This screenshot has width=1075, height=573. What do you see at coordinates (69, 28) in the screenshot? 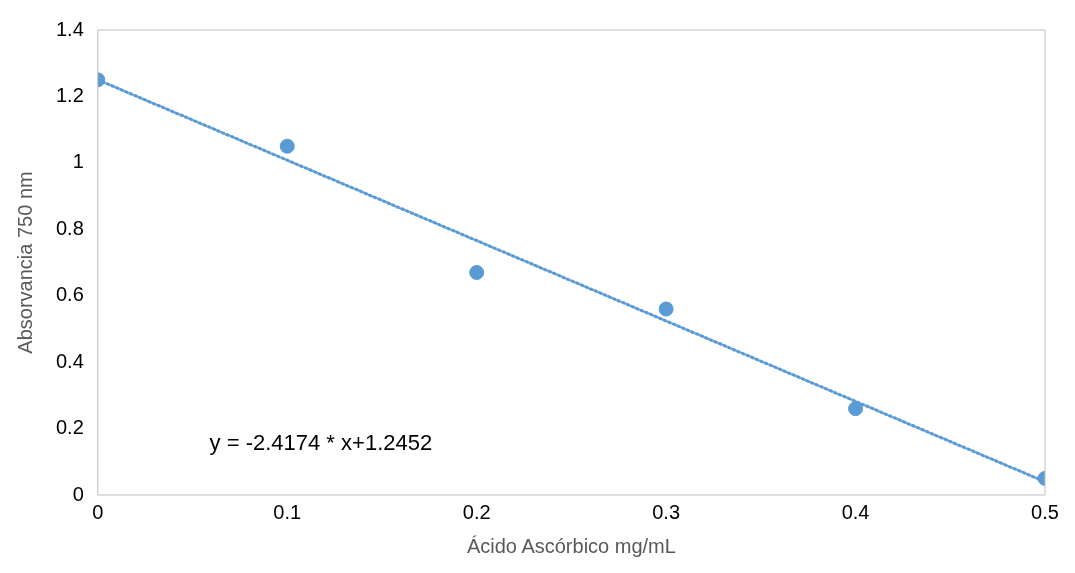
I see `y-tick-label: 1.4` at bounding box center [69, 28].